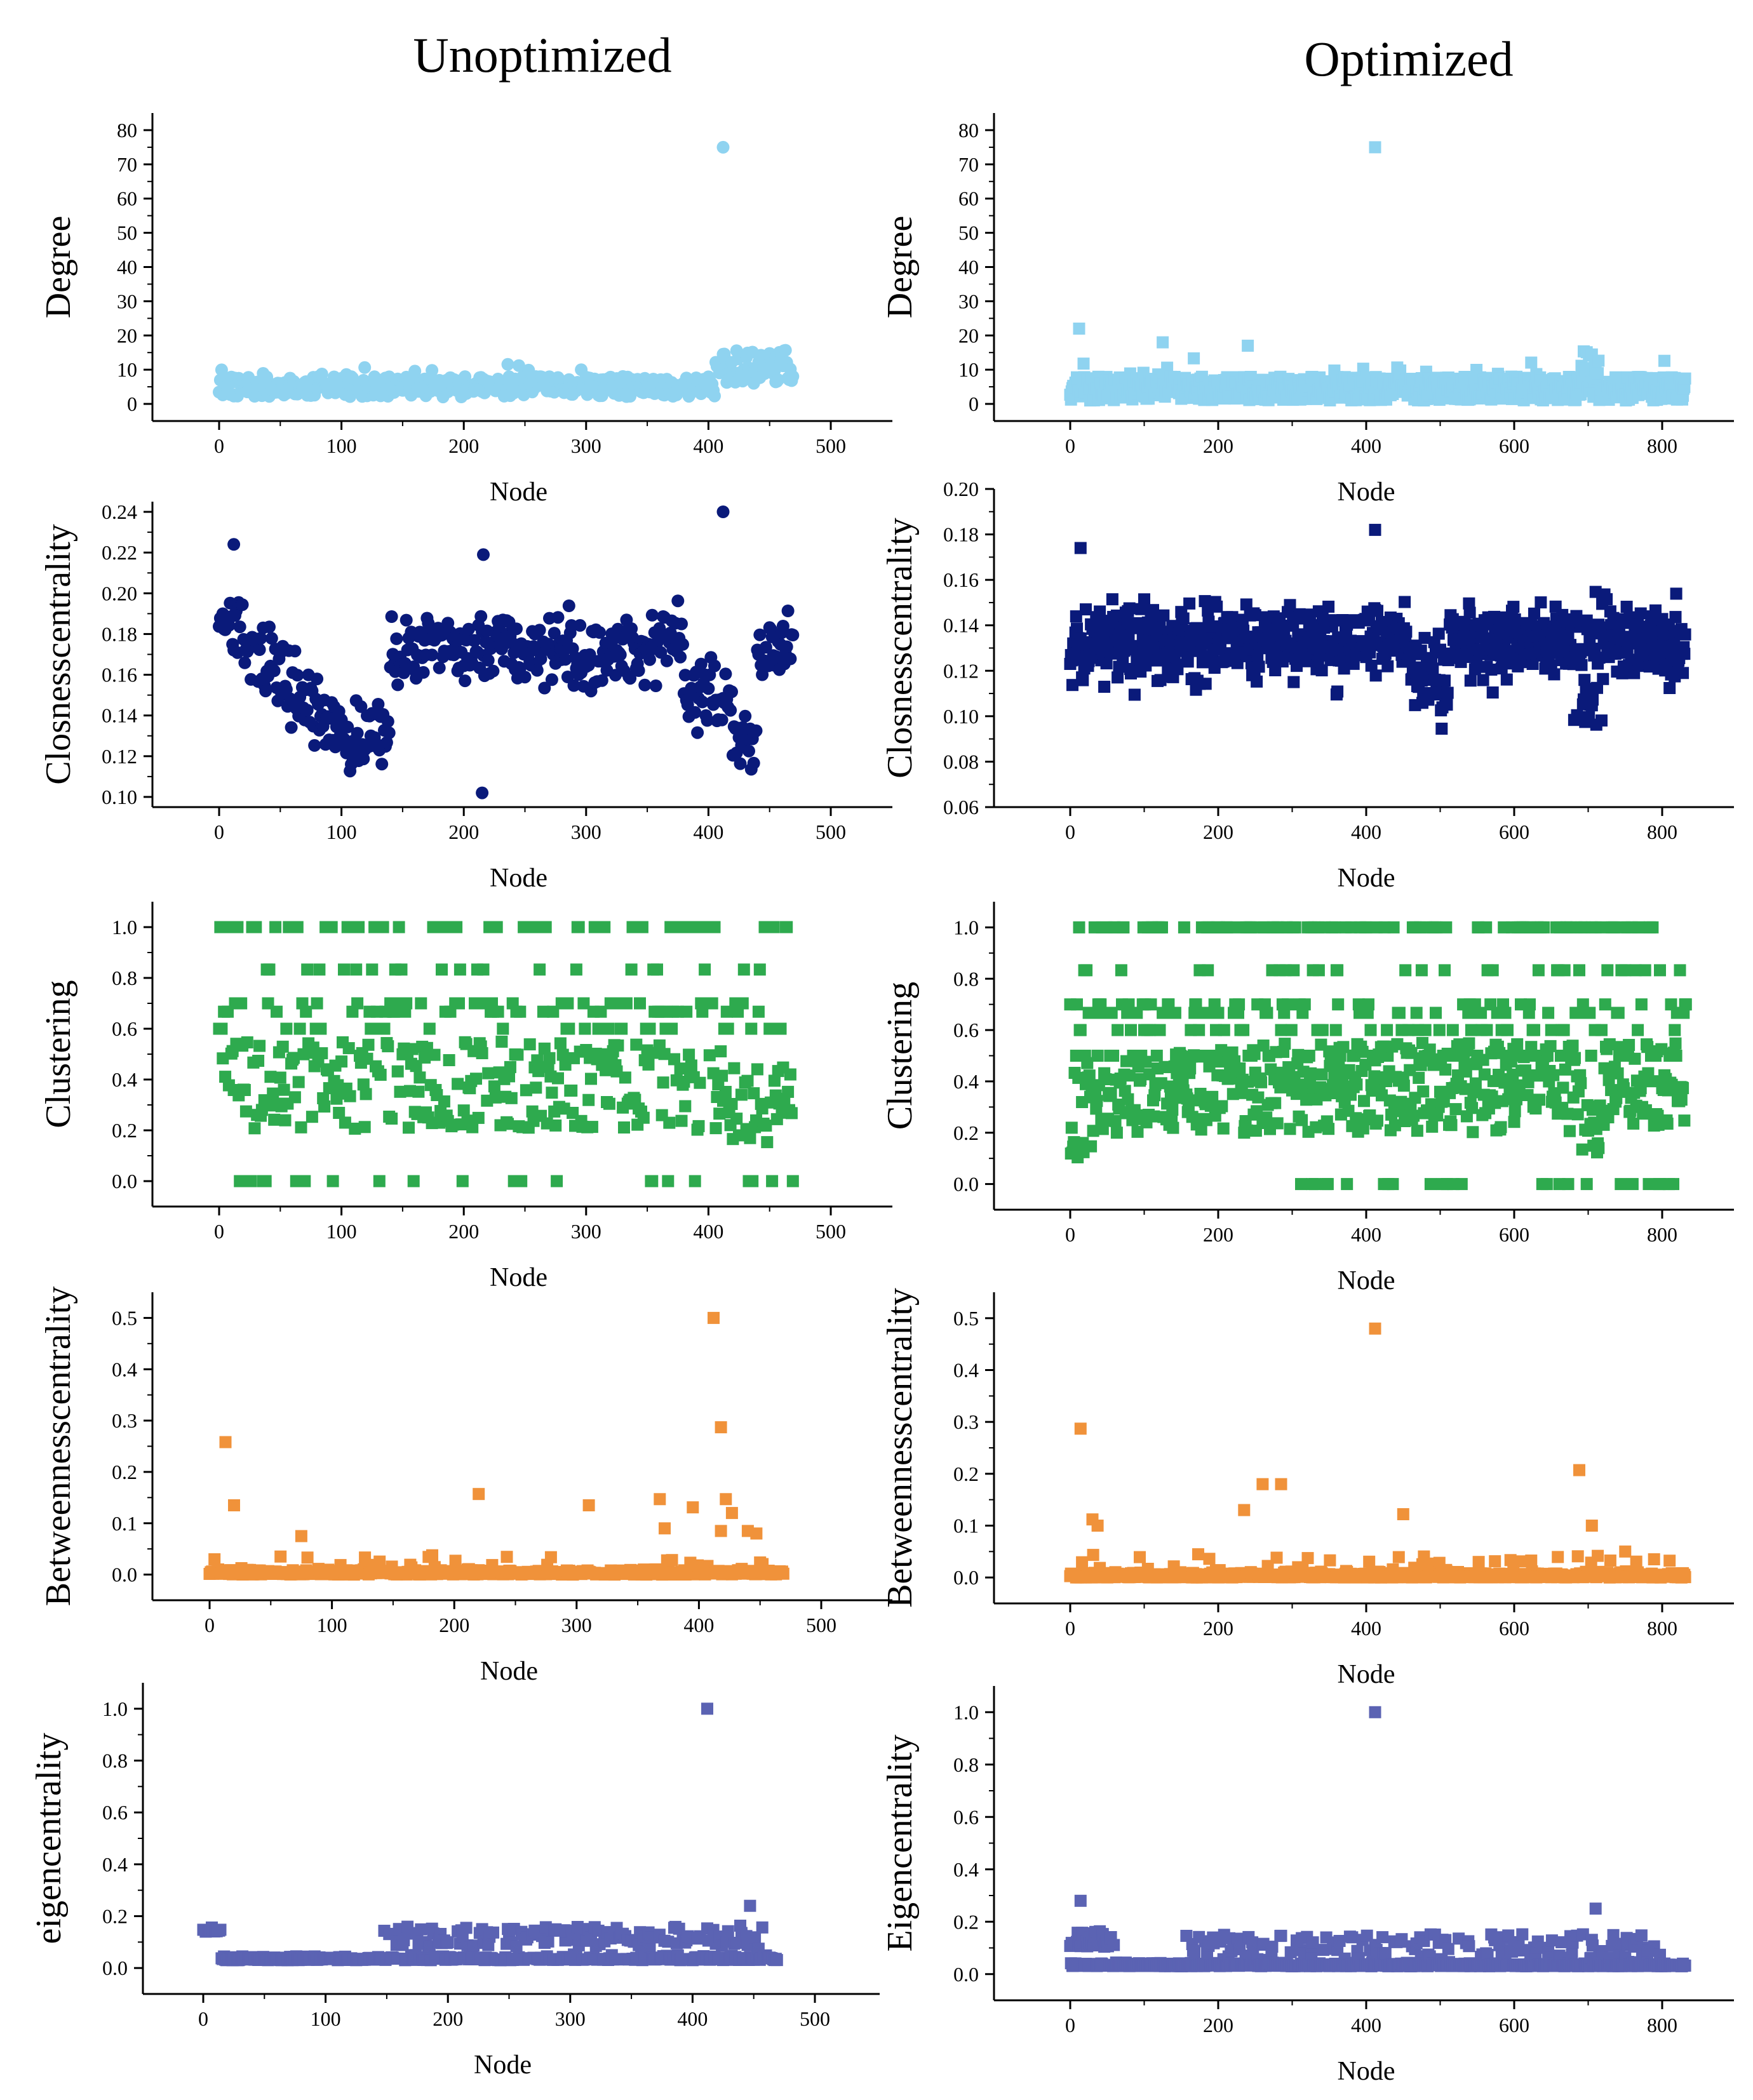  Describe the element at coordinates (821, 1625) in the screenshot. I see `x-tick-label: 500` at that location.